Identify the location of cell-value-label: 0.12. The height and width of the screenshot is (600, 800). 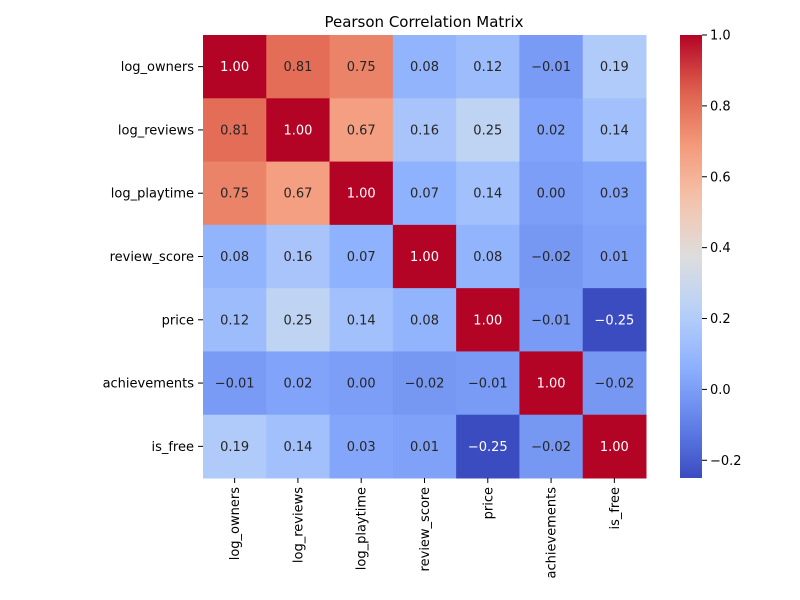
(234, 320).